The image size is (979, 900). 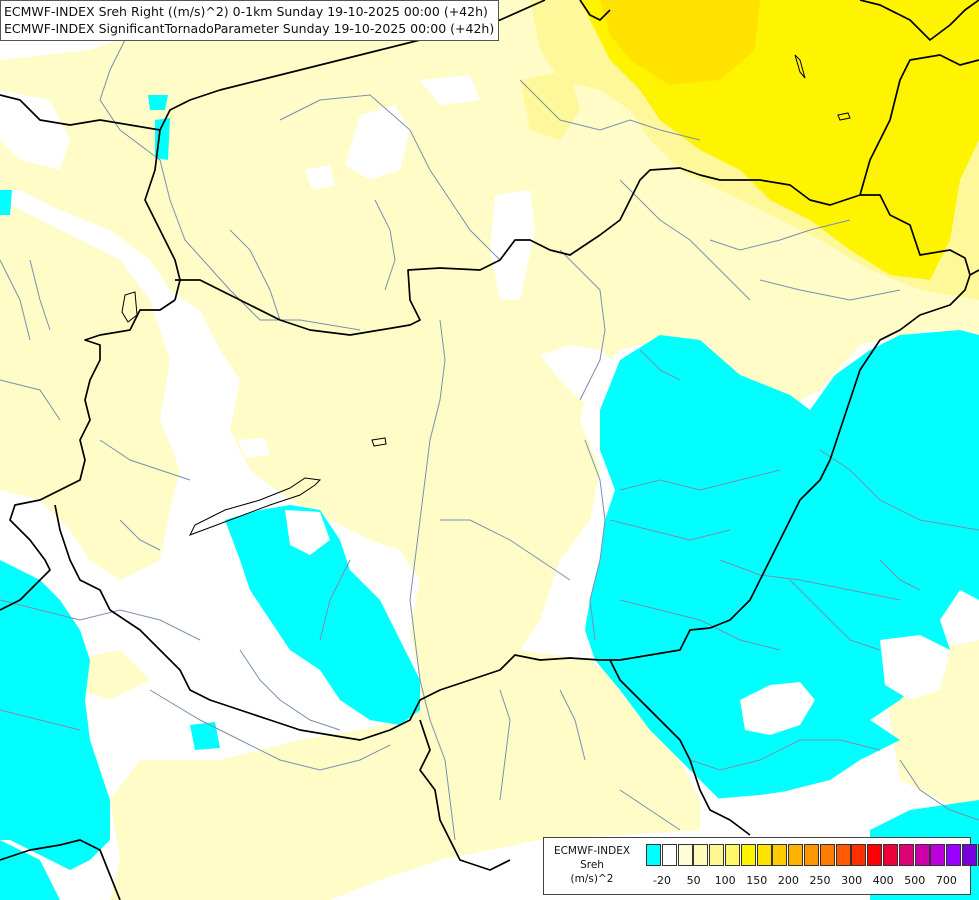 I want to click on legend-tick-label: 100, so click(x=725, y=880).